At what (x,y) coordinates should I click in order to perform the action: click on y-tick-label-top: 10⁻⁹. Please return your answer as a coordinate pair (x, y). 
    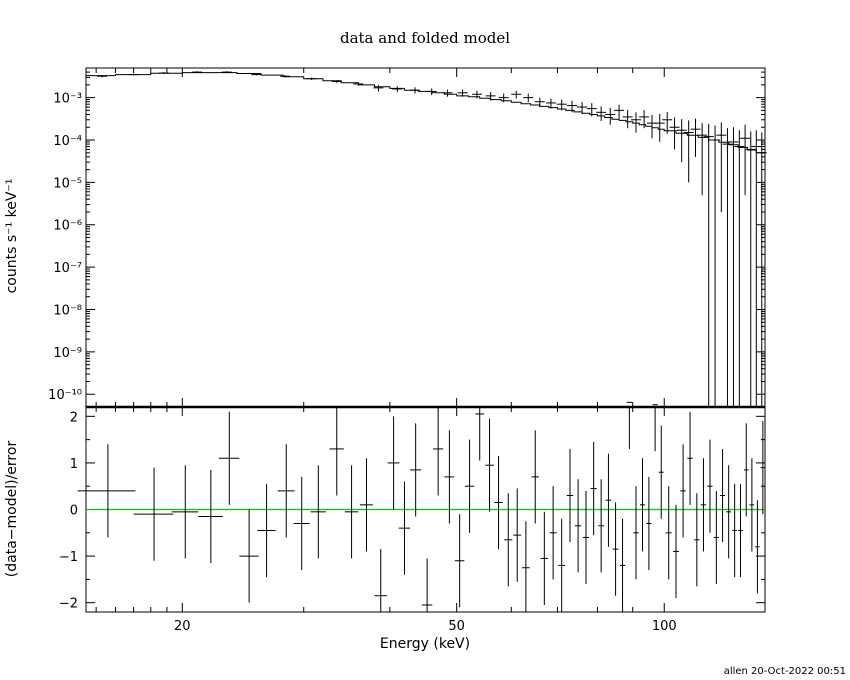
    Looking at the image, I should click on (67, 353).